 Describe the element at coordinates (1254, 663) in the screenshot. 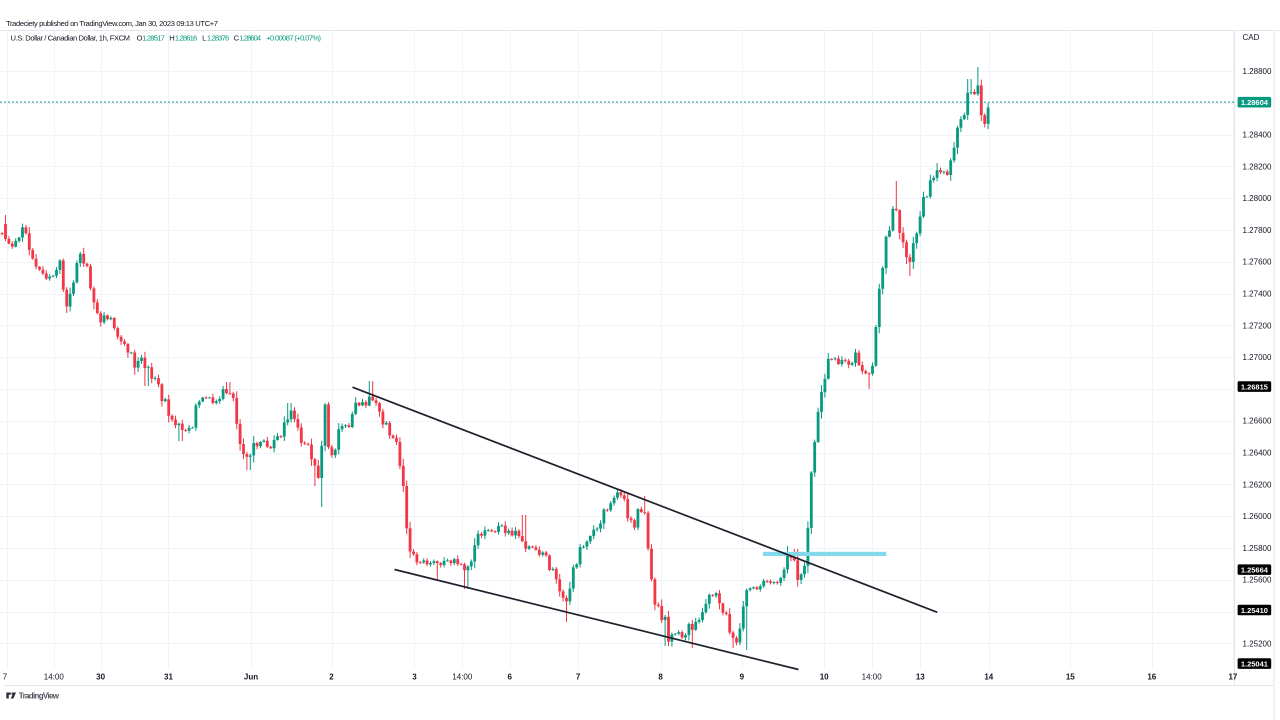

I see `svg-text: 1.25041` at that location.